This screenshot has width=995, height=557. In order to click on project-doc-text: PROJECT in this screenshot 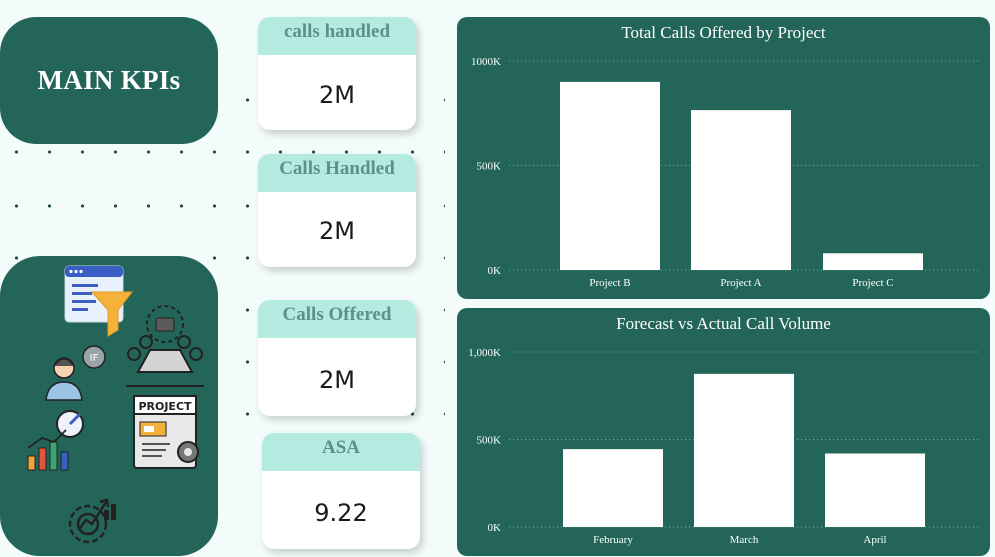, I will do `click(165, 406)`.